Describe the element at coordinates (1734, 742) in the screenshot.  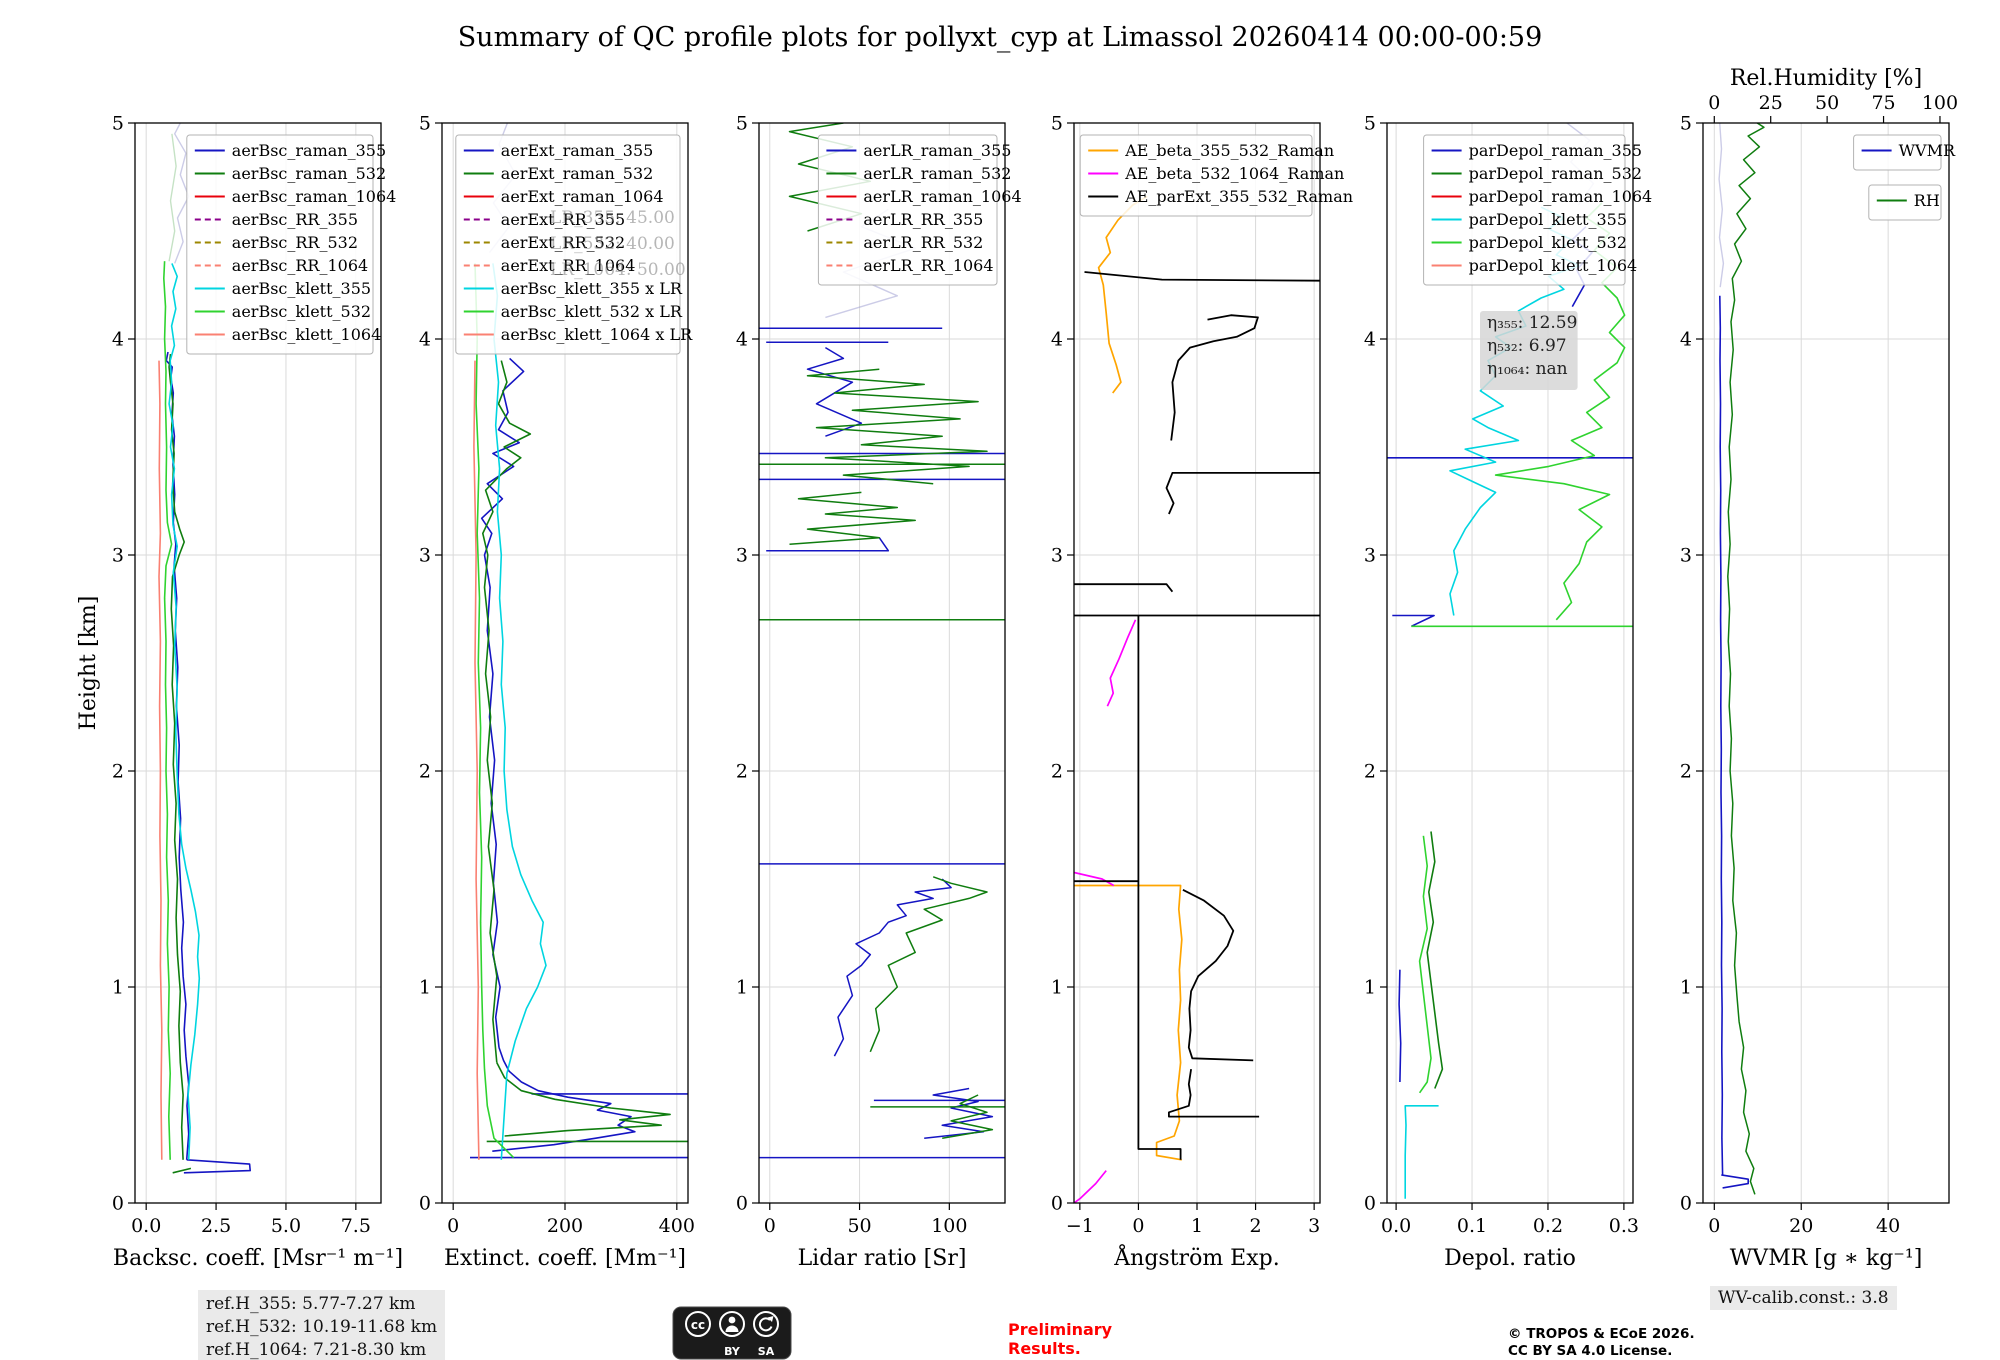
I see `series-WVMR` at that location.